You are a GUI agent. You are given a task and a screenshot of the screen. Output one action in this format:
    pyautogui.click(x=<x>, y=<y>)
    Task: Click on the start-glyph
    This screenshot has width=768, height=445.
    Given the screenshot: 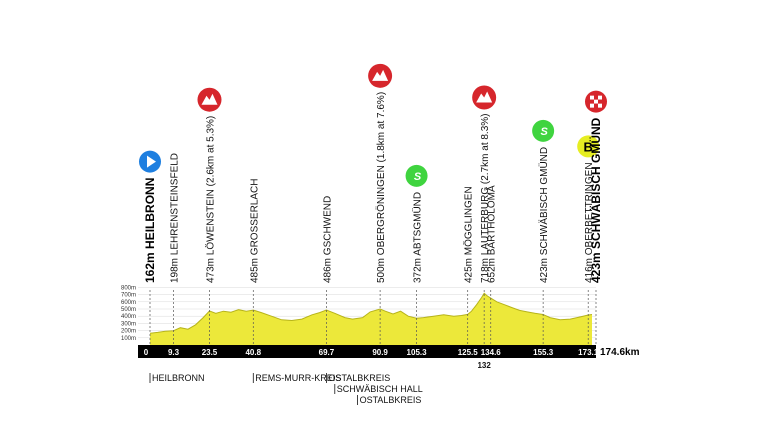 What is the action you would take?
    pyautogui.click(x=151, y=161)
    